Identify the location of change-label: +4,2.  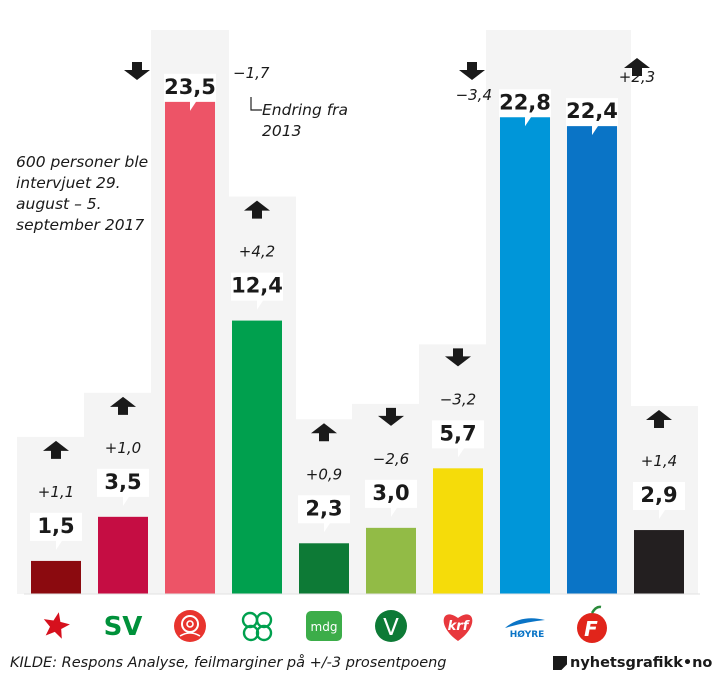
(257, 252).